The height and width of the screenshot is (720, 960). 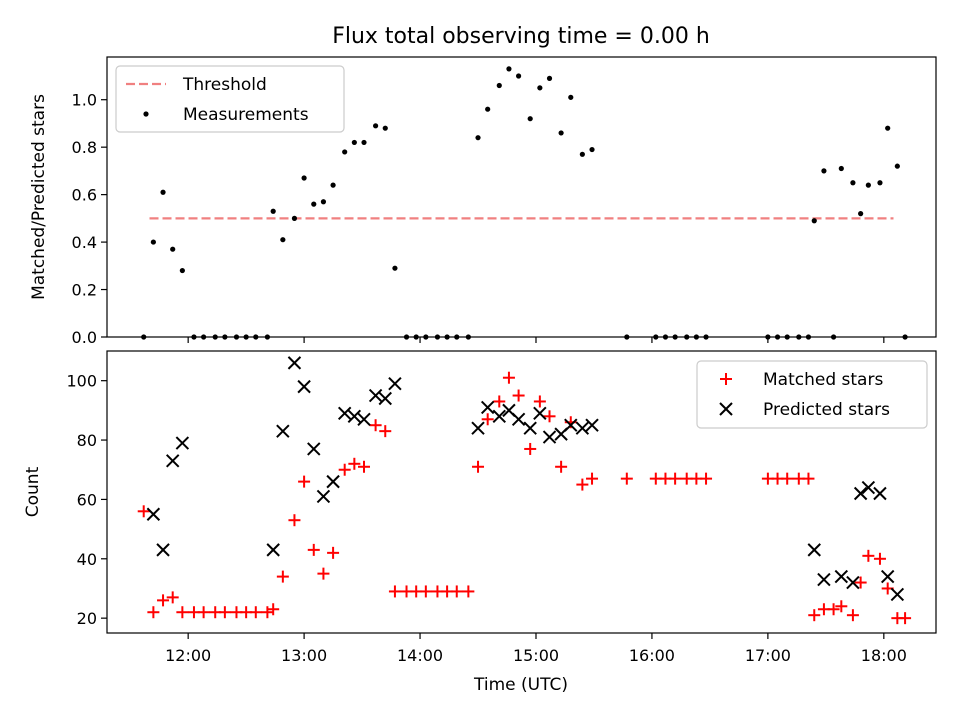 What do you see at coordinates (536, 340) in the screenshot?
I see `top-x-ticks` at bounding box center [536, 340].